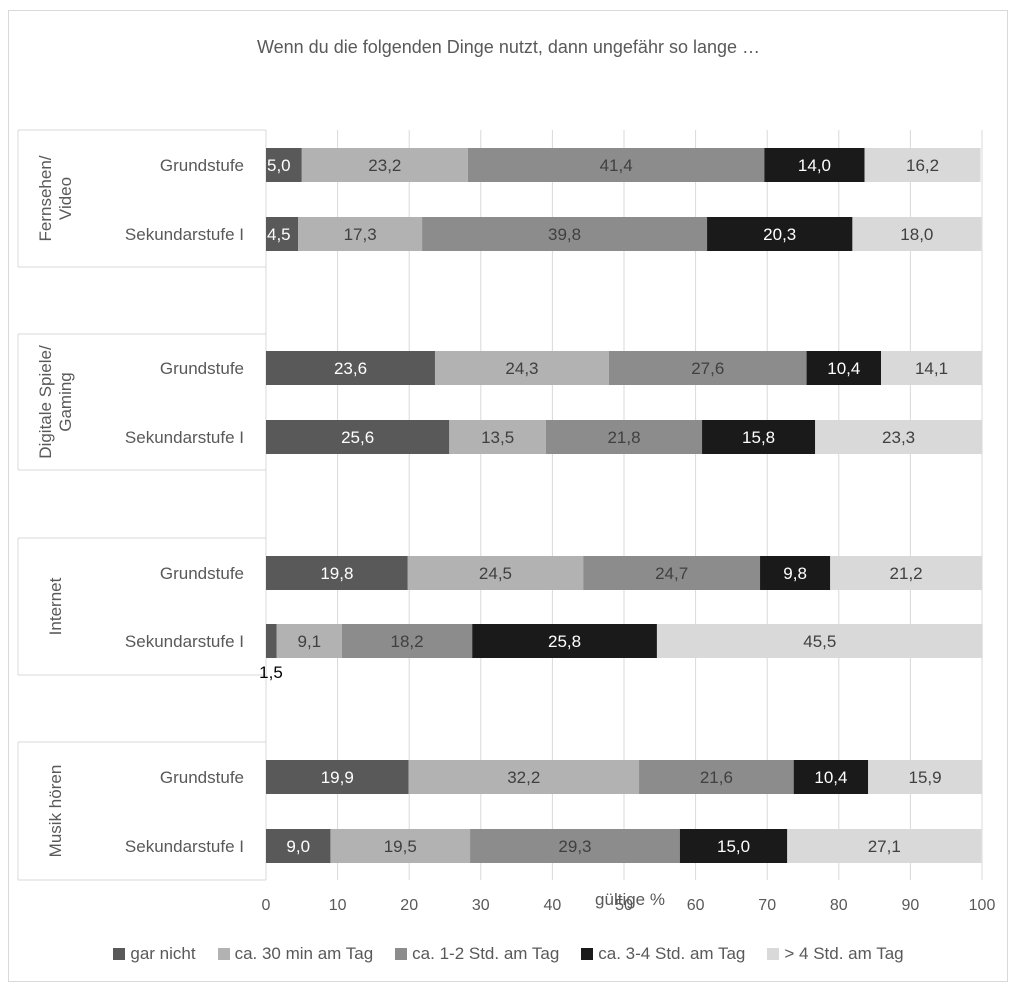 The width and height of the screenshot is (1017, 992). I want to click on data-label: 13,5, so click(497, 437).